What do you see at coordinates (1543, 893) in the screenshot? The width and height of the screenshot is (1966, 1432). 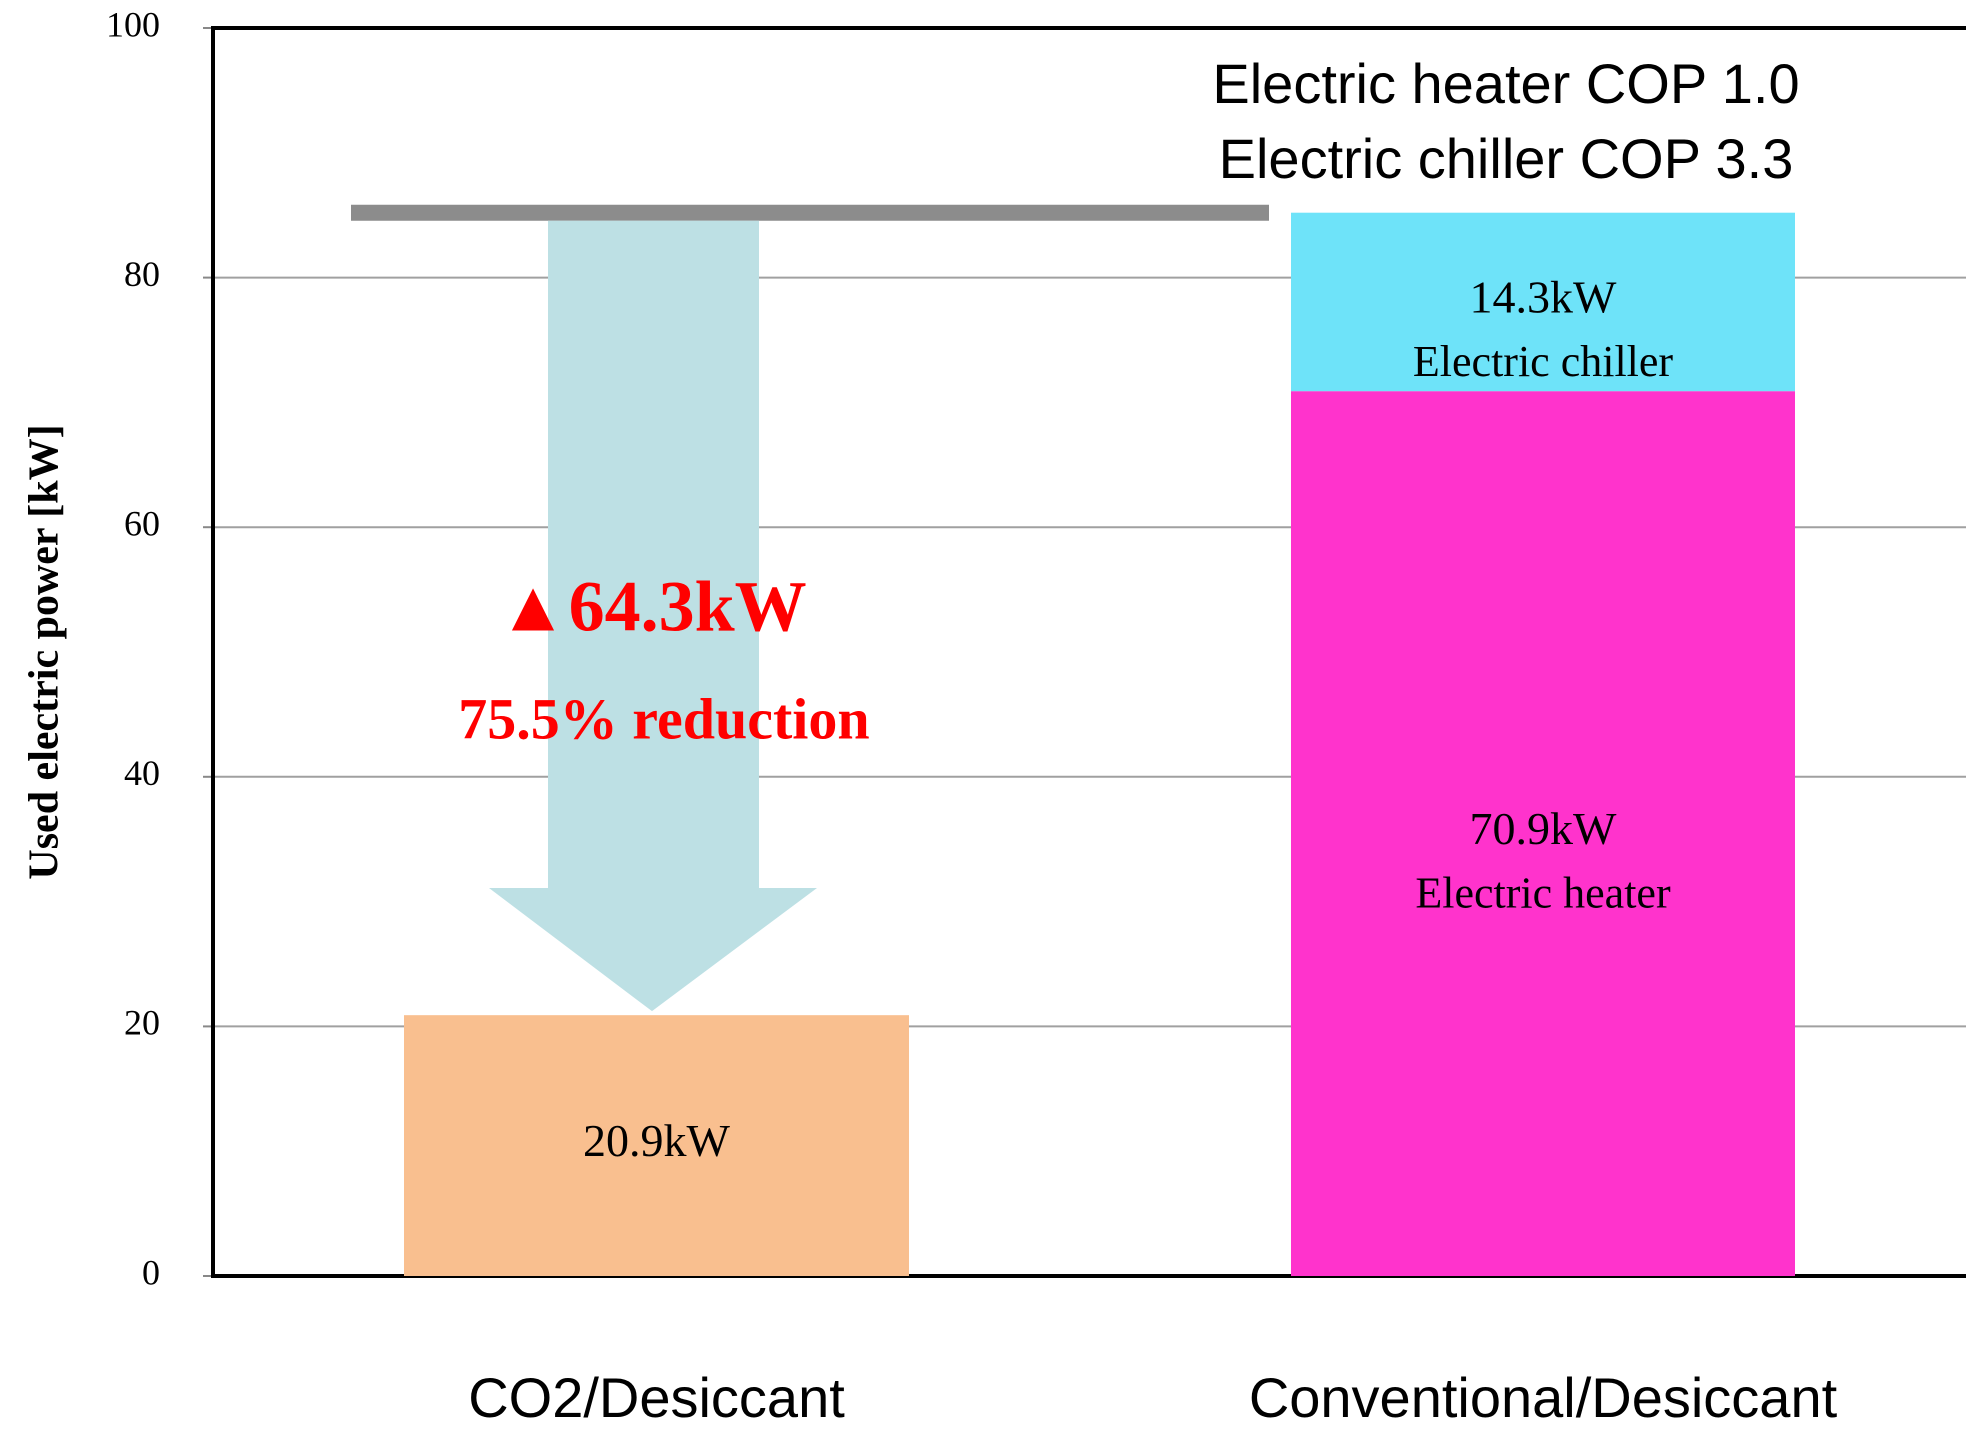 I see `segment-label: Electric heater` at bounding box center [1543, 893].